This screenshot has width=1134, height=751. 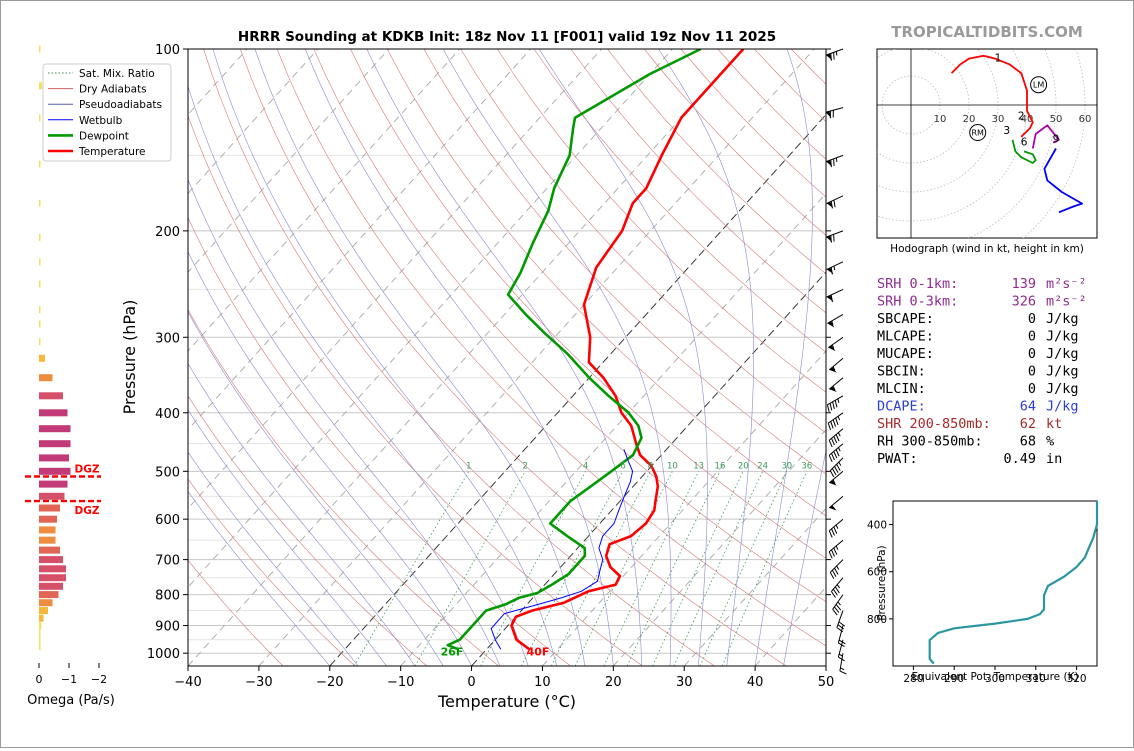 What do you see at coordinates (901, 389) in the screenshot?
I see `index-label: MLCIN:` at bounding box center [901, 389].